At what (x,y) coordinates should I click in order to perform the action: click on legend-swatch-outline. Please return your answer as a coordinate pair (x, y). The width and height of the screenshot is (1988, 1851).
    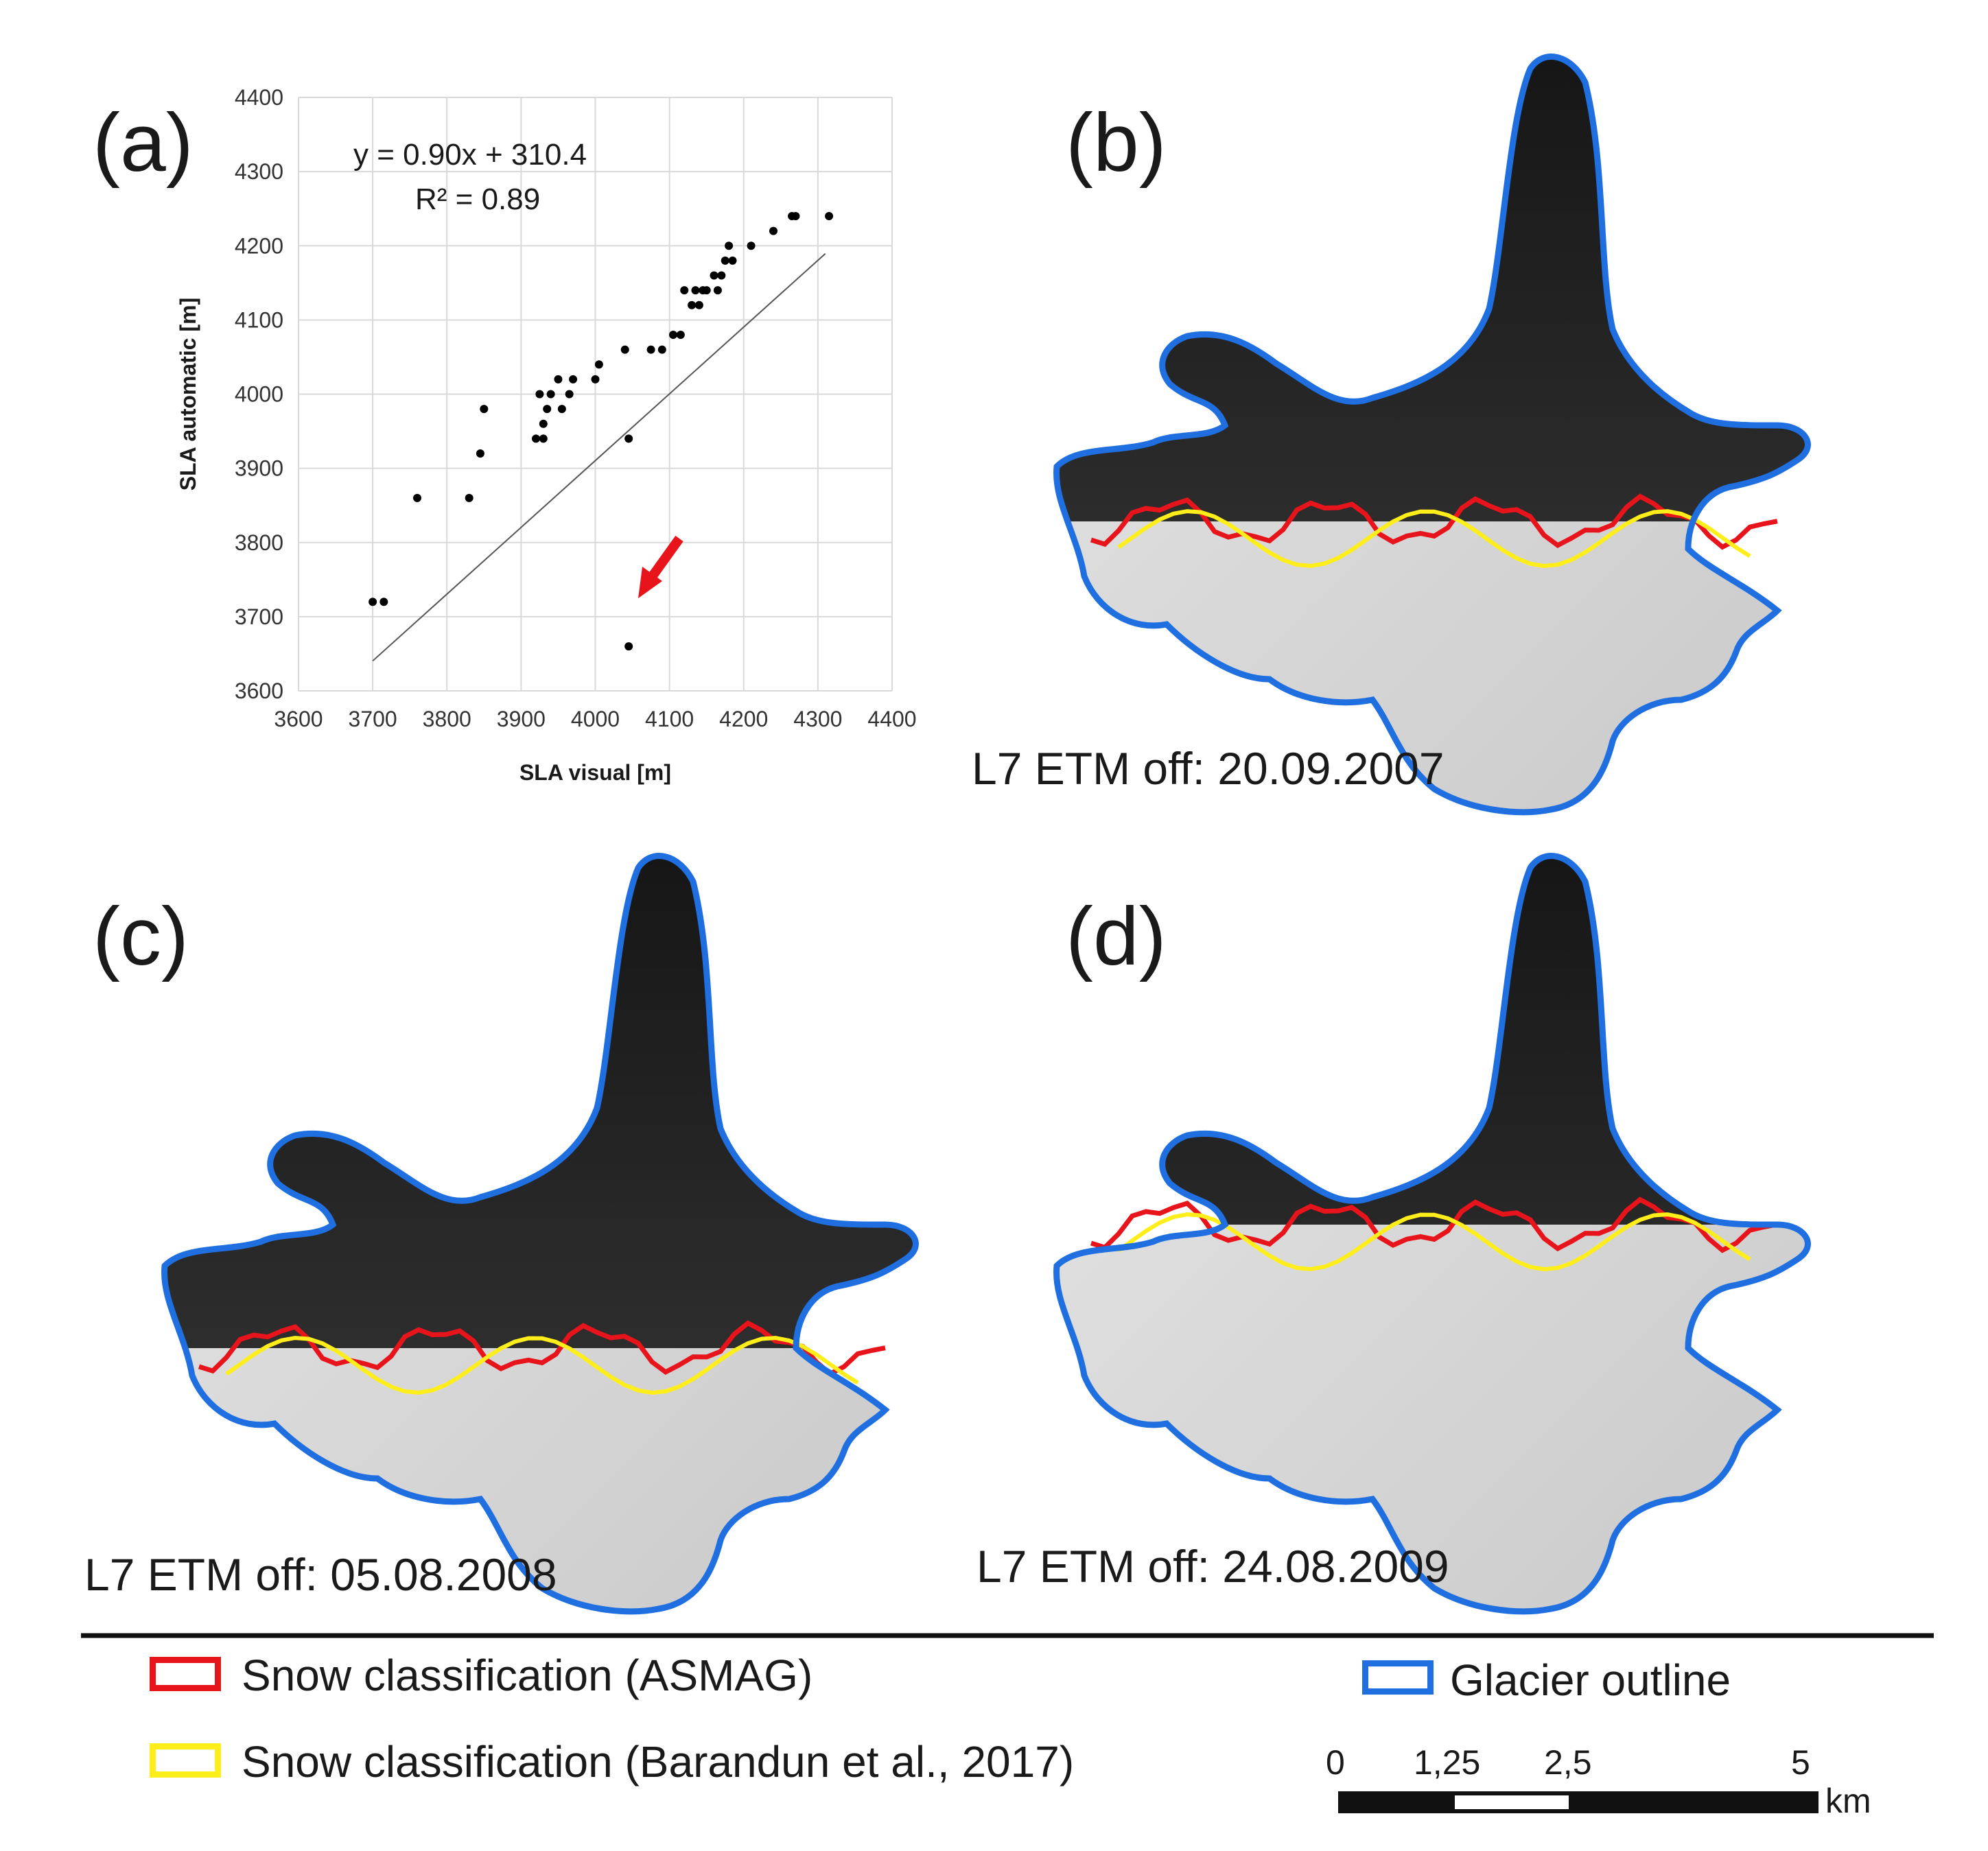
    Looking at the image, I should click on (1398, 1677).